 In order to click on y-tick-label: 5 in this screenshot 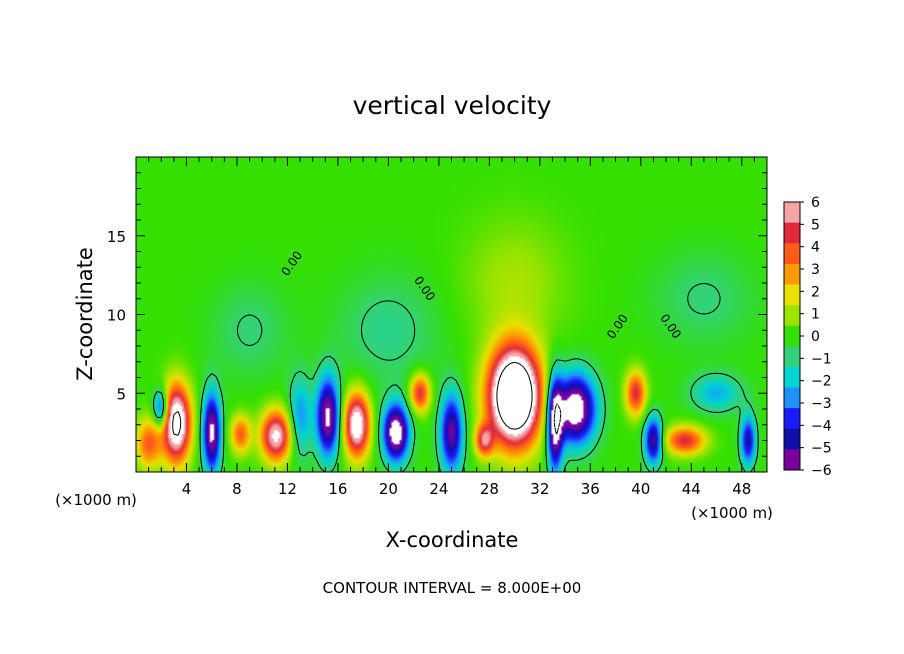, I will do `click(121, 394)`.